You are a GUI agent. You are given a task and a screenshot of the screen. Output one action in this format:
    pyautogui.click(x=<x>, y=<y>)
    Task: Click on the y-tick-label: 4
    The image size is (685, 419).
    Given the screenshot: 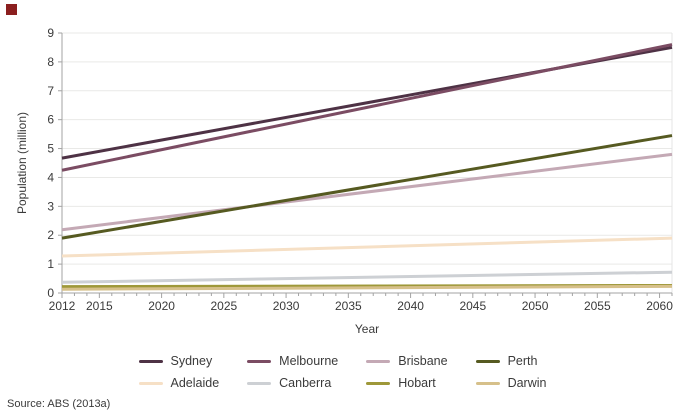 What is the action you would take?
    pyautogui.click(x=50, y=177)
    